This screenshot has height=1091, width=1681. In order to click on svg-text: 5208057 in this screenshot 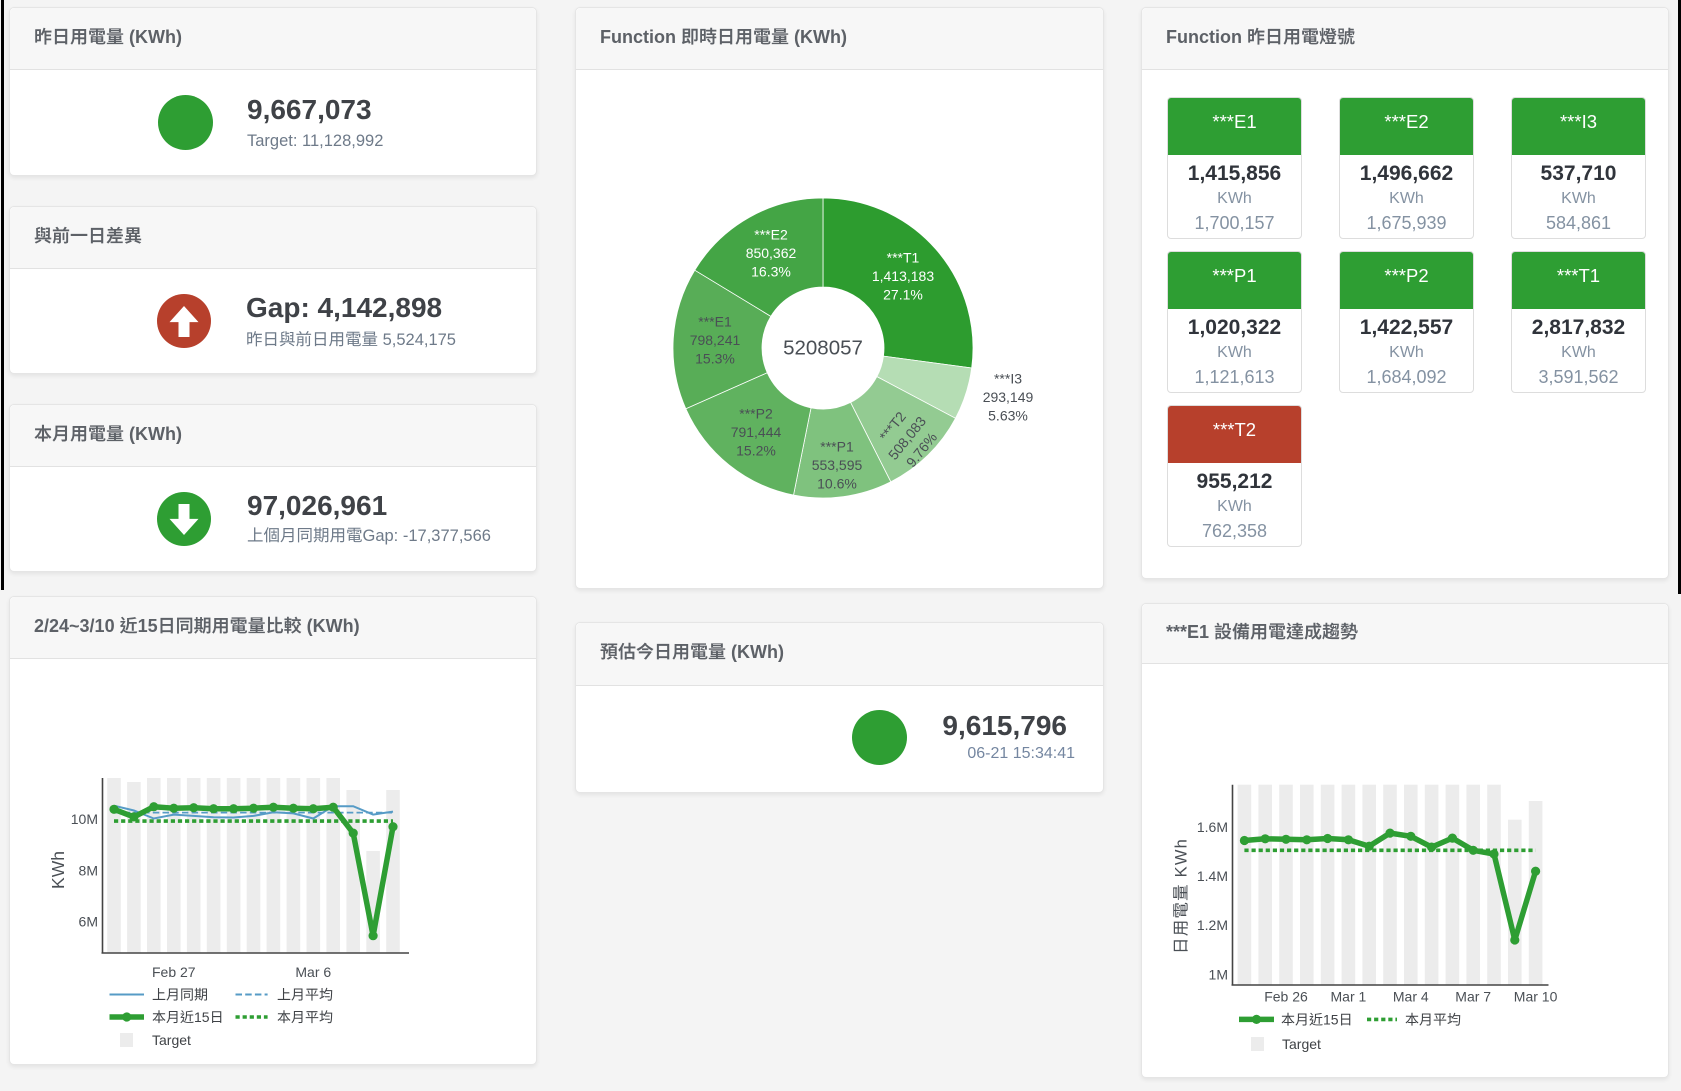, I will do `click(823, 348)`.